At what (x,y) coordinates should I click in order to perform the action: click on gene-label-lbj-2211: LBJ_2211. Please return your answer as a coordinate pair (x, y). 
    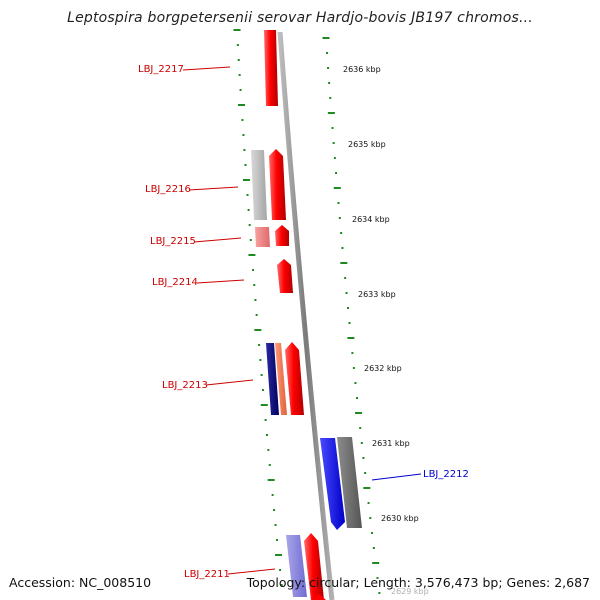
    Looking at the image, I should click on (207, 574).